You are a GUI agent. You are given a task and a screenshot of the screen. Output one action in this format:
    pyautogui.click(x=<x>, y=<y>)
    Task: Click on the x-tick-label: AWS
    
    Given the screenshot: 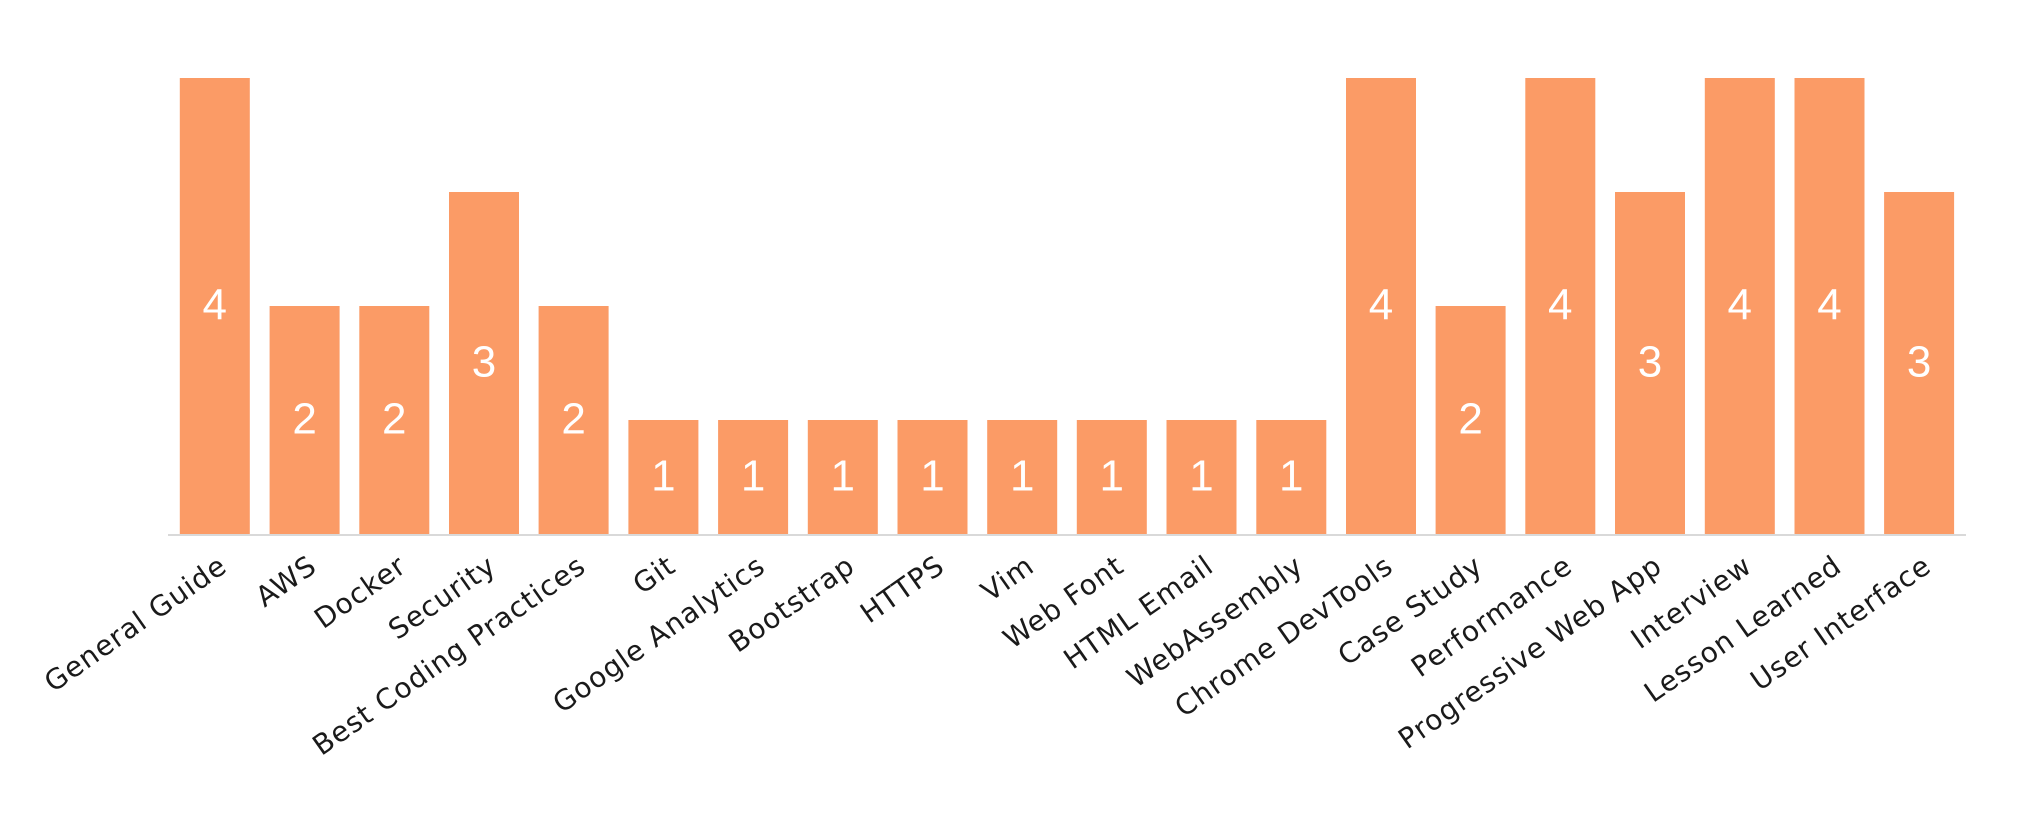 What is the action you would take?
    pyautogui.click(x=286, y=581)
    